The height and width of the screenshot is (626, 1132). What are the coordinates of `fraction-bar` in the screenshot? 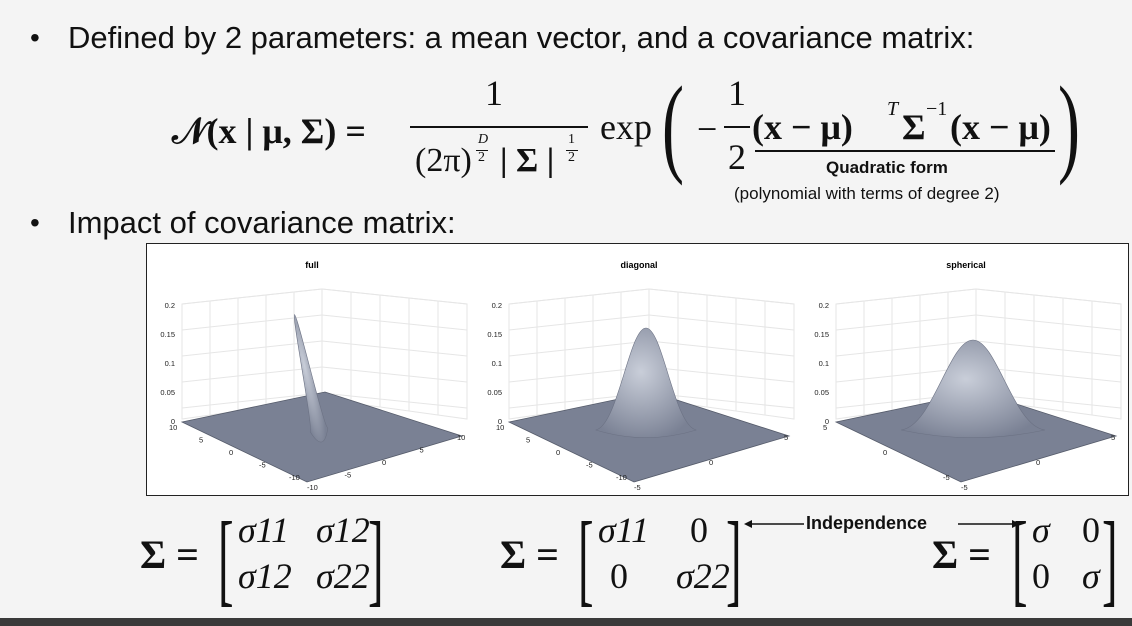 It's located at (499, 127).